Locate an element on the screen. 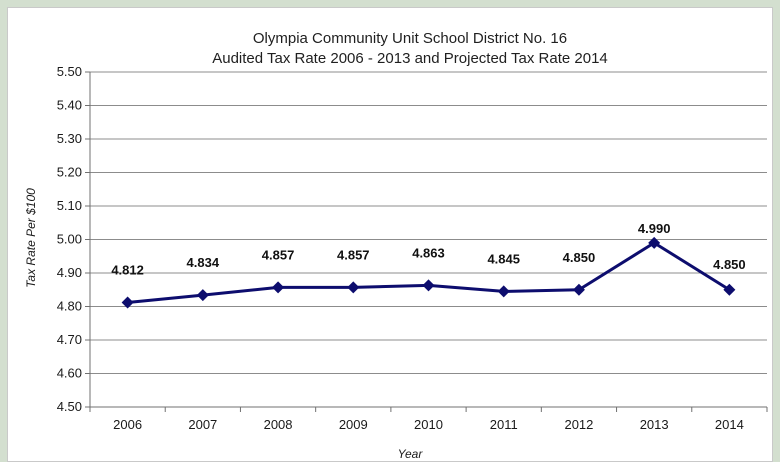  x-tick-label: 2008 is located at coordinates (278, 424).